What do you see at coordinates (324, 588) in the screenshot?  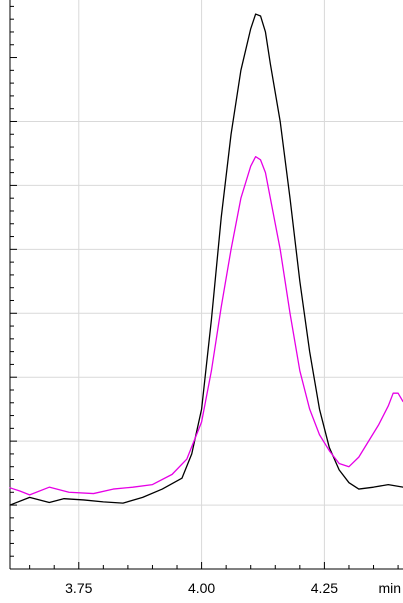 I see `x-tick-label: 4.25` at bounding box center [324, 588].